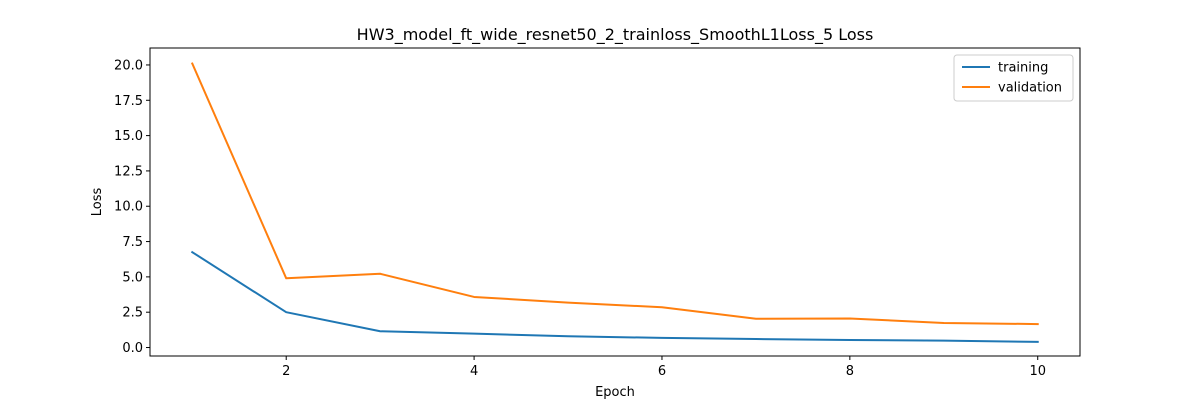 The image size is (1200, 400). What do you see at coordinates (474, 371) in the screenshot?
I see `x-tick-label: 4` at bounding box center [474, 371].